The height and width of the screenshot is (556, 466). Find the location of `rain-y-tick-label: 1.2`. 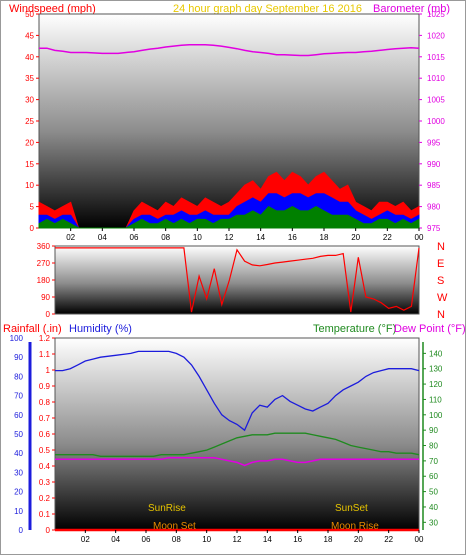

rain-y-tick-label: 1.2 is located at coordinates (45, 338).